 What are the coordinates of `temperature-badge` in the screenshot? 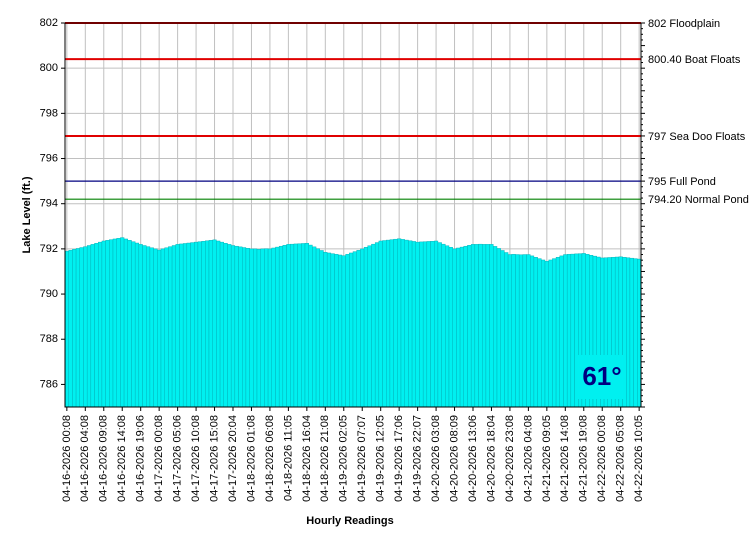 It's located at (602, 377).